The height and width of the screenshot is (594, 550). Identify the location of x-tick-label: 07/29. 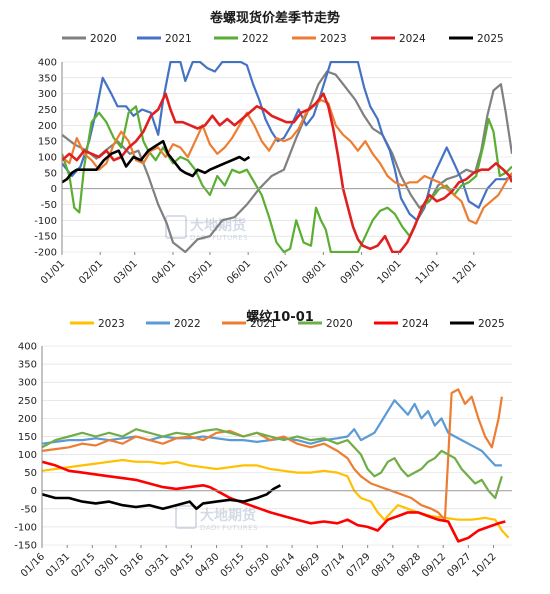
(359, 565).